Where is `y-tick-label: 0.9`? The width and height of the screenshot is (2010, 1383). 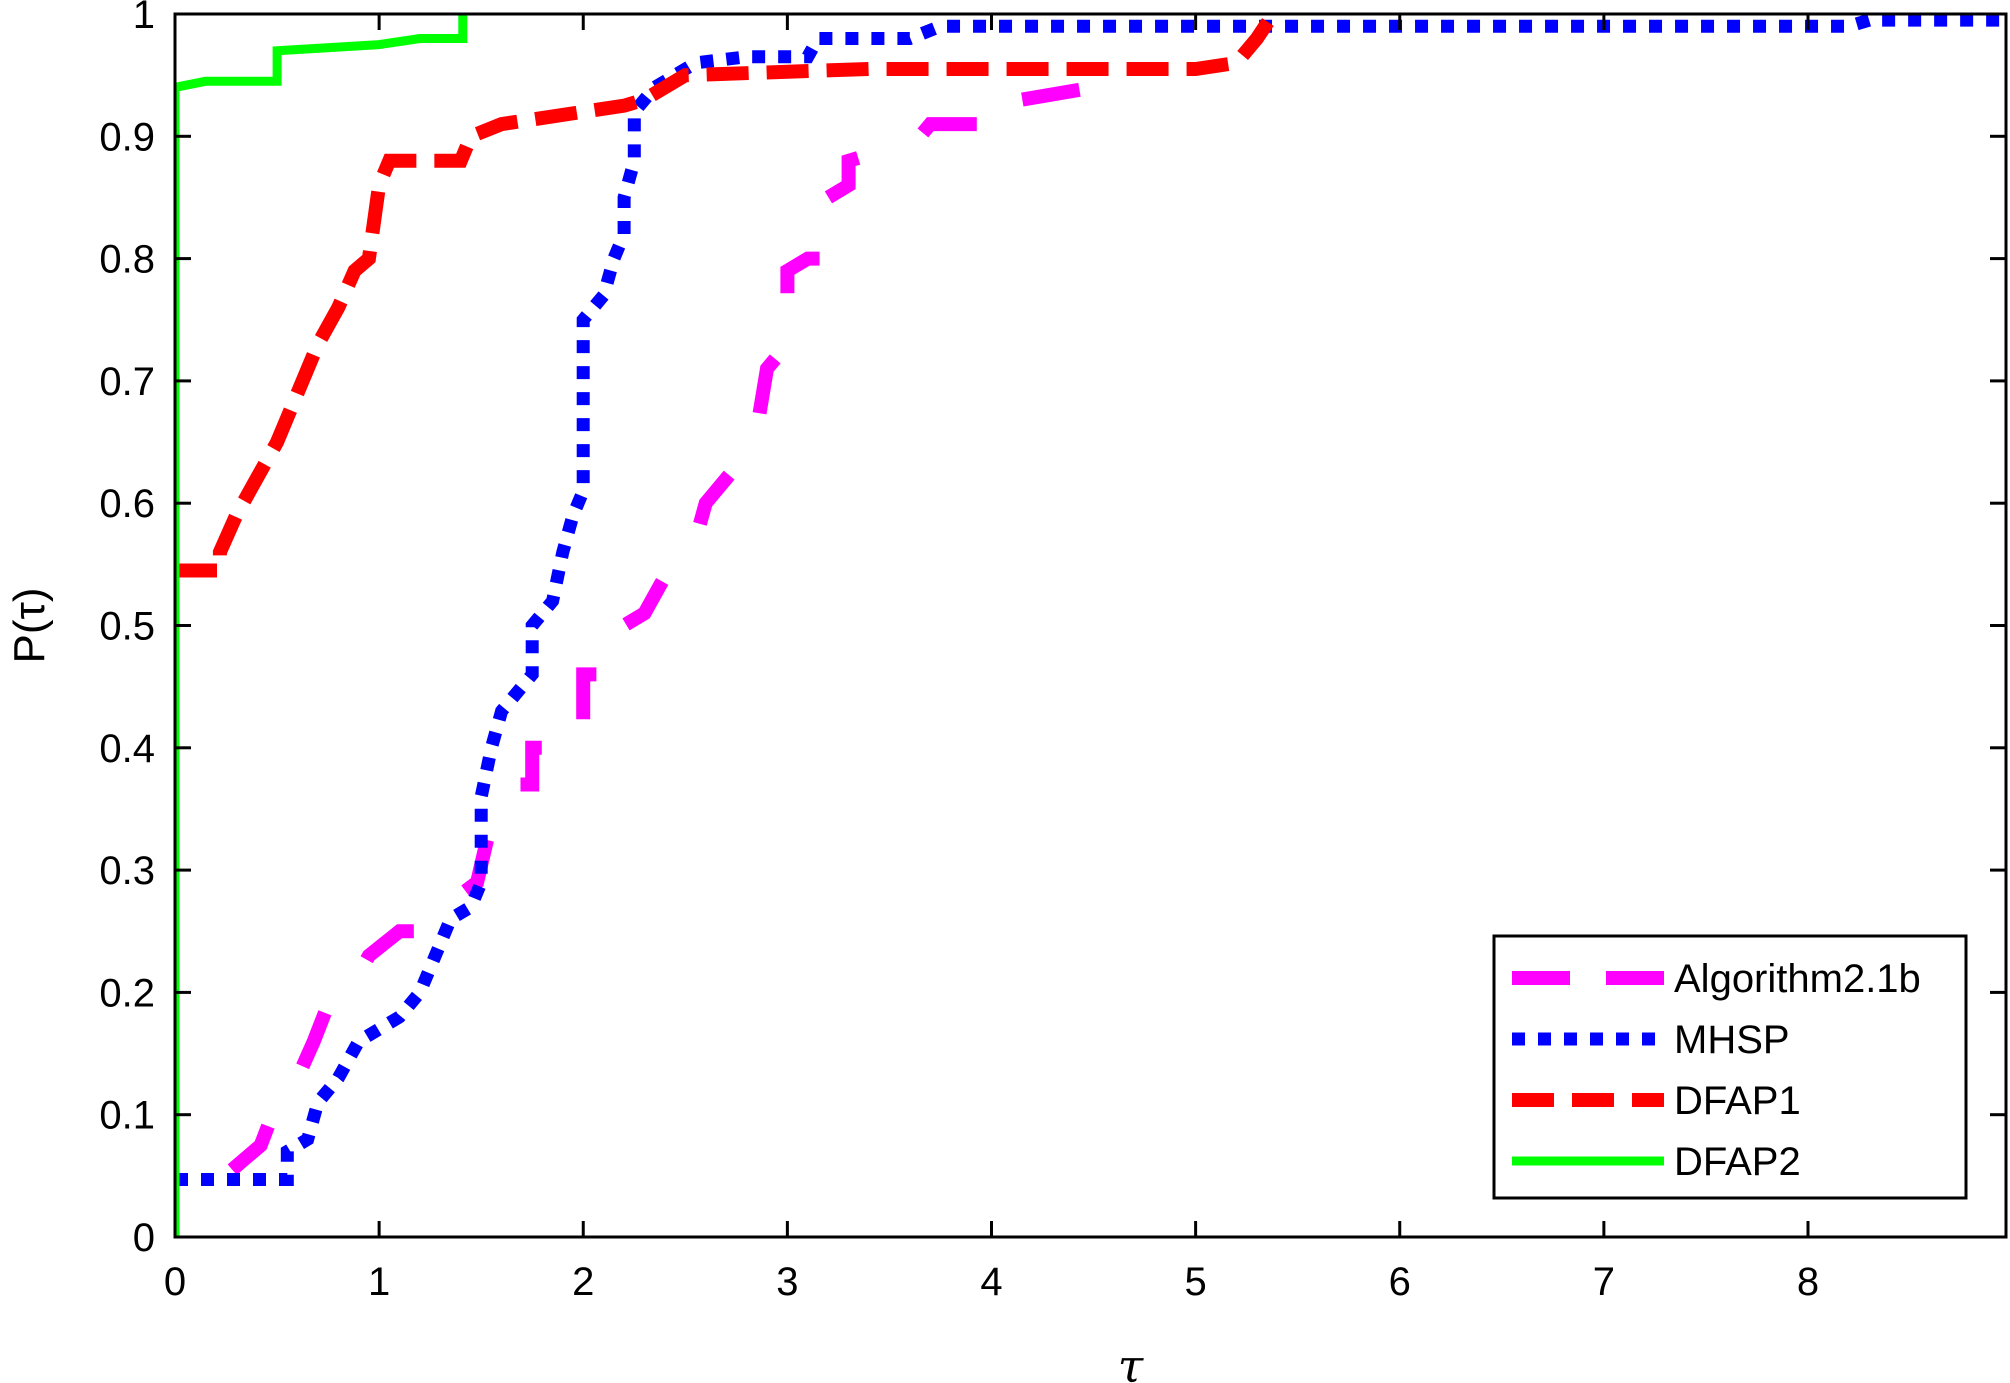 y-tick-label: 0.9 is located at coordinates (127, 137).